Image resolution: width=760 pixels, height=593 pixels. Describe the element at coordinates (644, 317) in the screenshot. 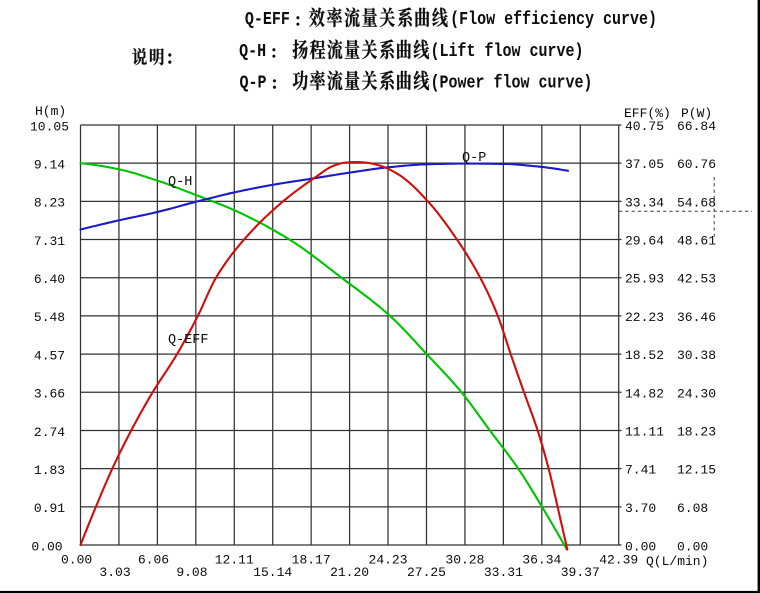

I see `svg-text: 22.23` at that location.